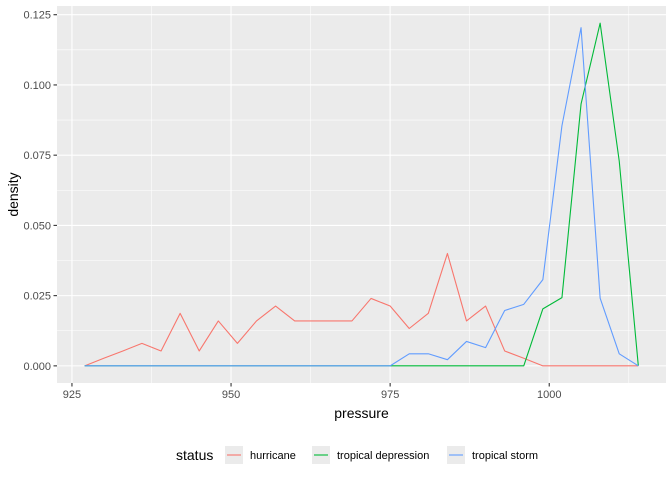 The height and width of the screenshot is (480, 672). What do you see at coordinates (194, 455) in the screenshot?
I see `legend-title: status` at bounding box center [194, 455].